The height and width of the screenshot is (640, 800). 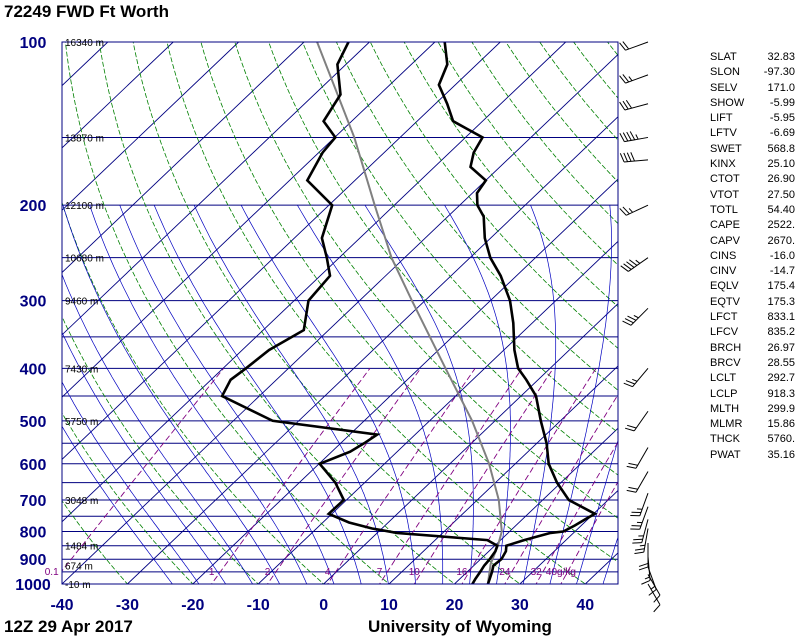 I want to click on height-label: 3048 m, so click(x=81, y=501).